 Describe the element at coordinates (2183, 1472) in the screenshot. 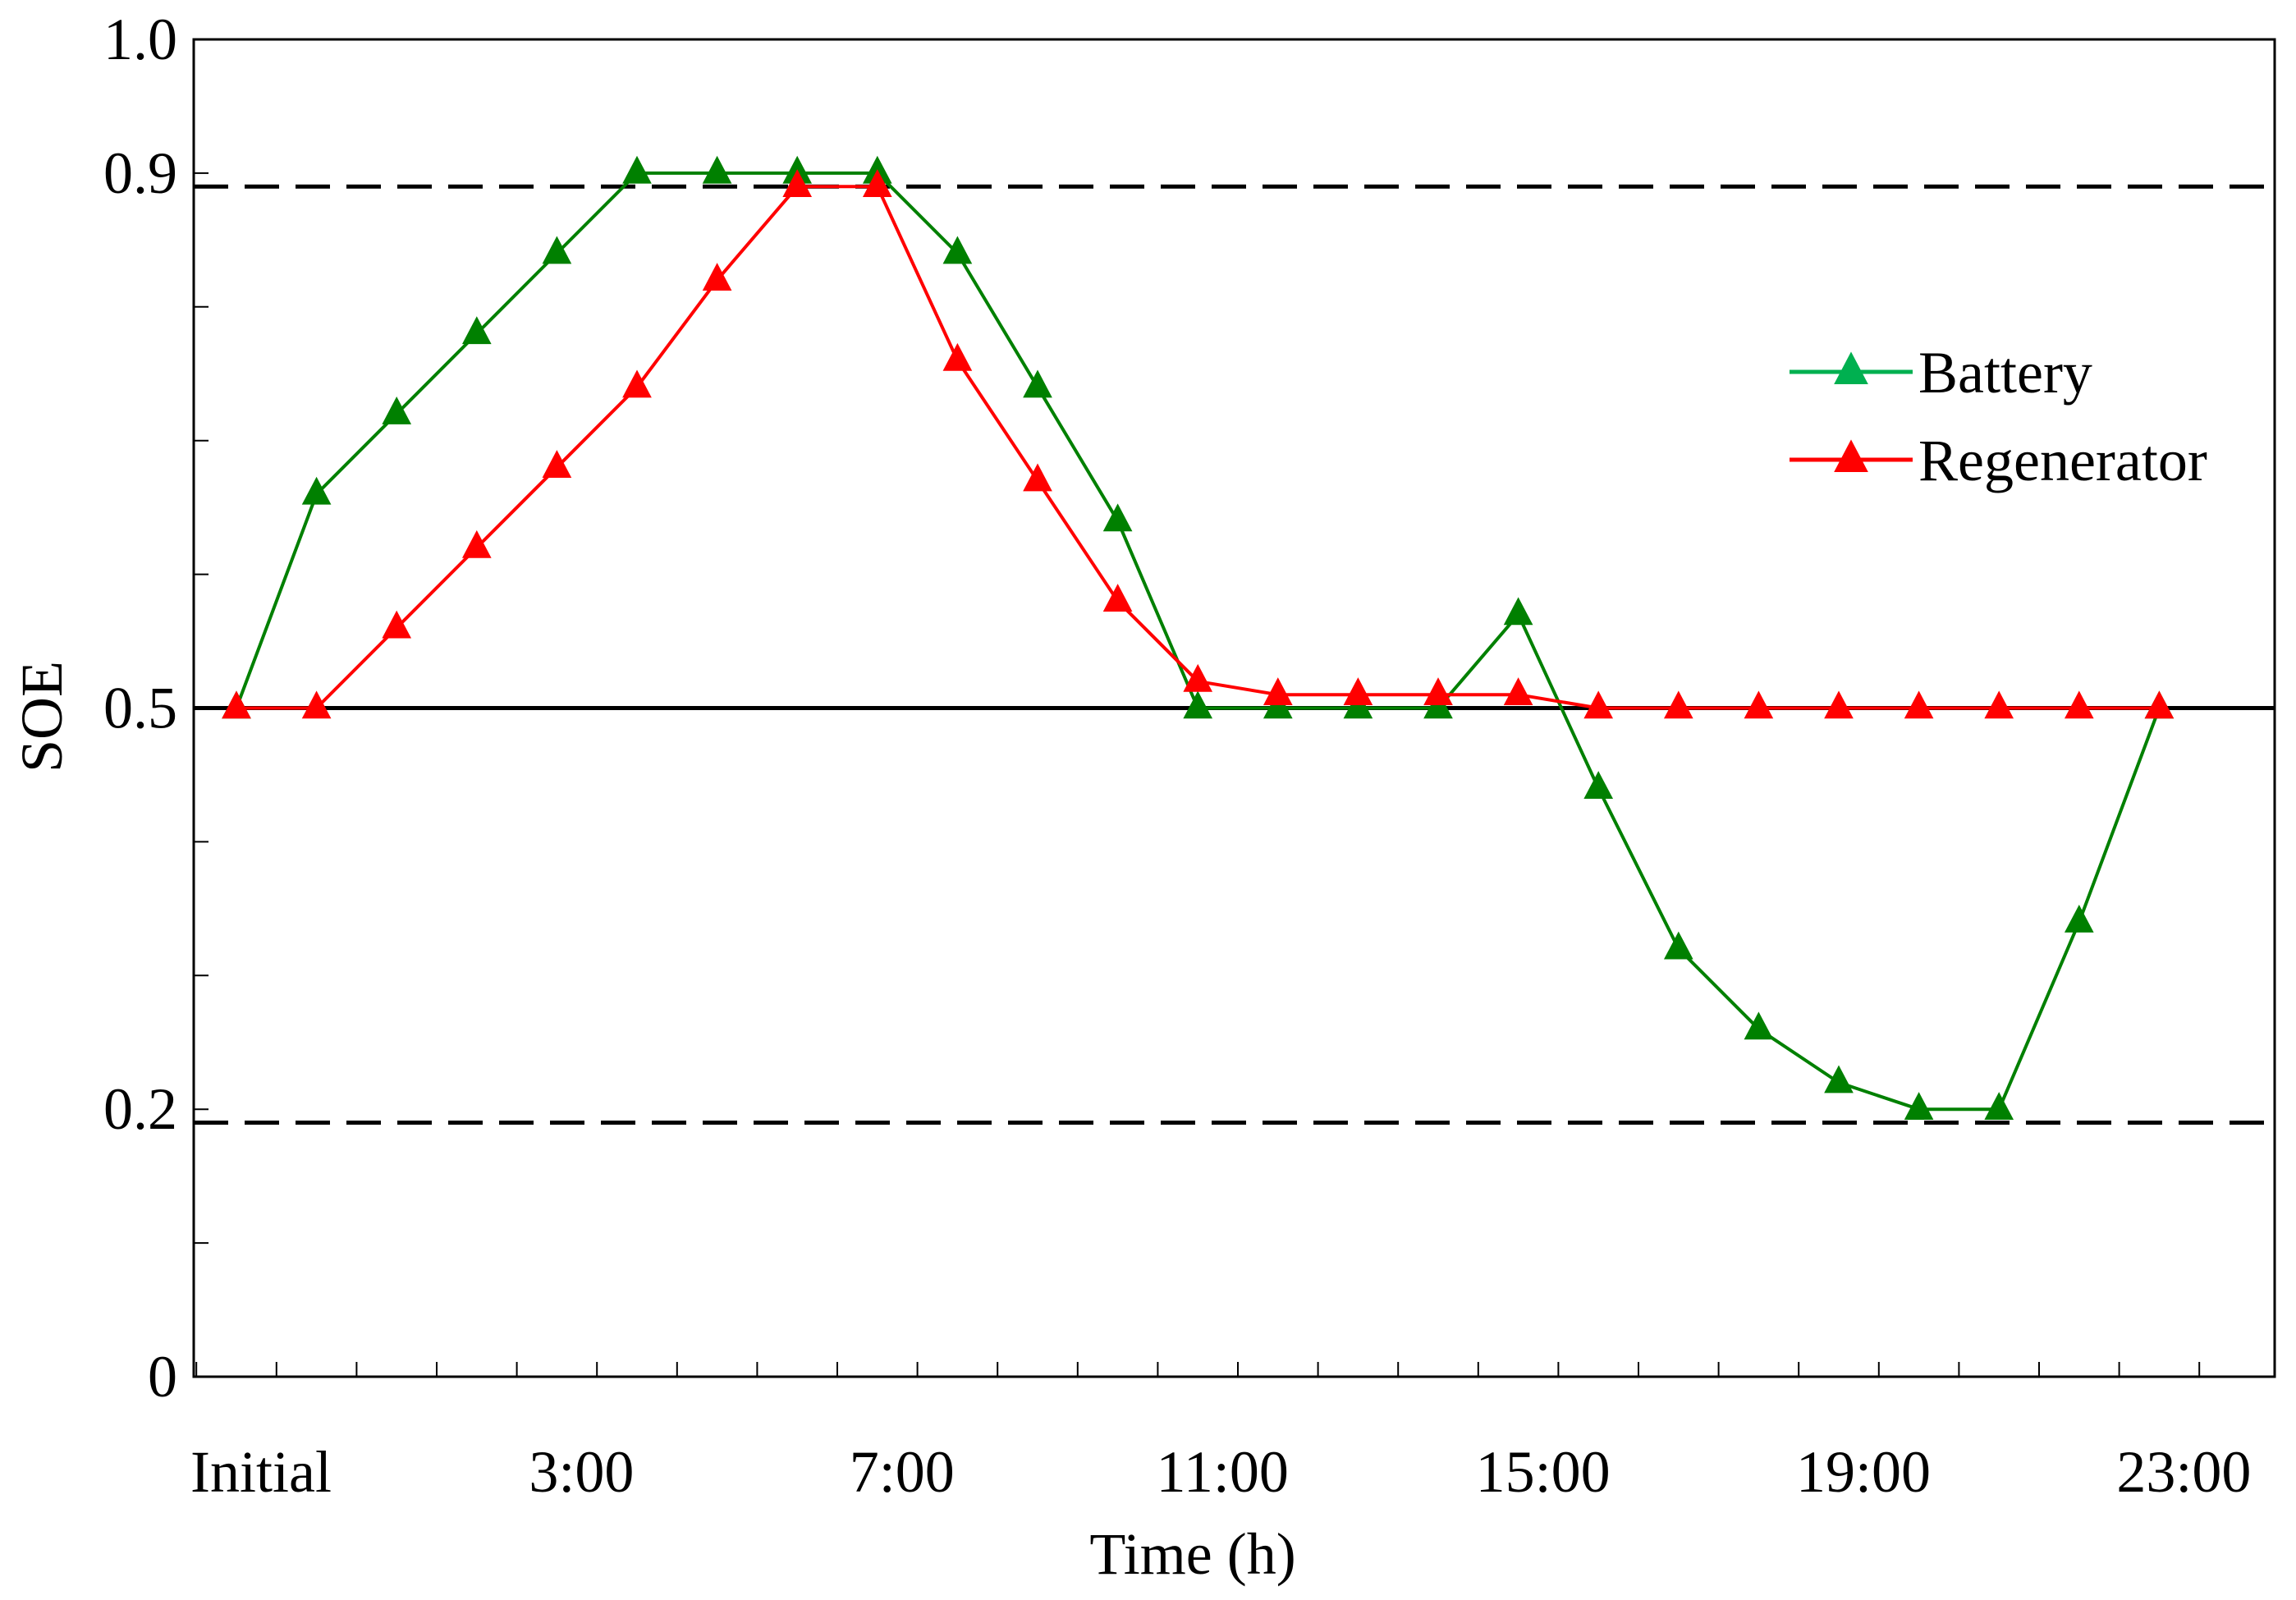

I see `x-tick-label: 23:00` at that location.